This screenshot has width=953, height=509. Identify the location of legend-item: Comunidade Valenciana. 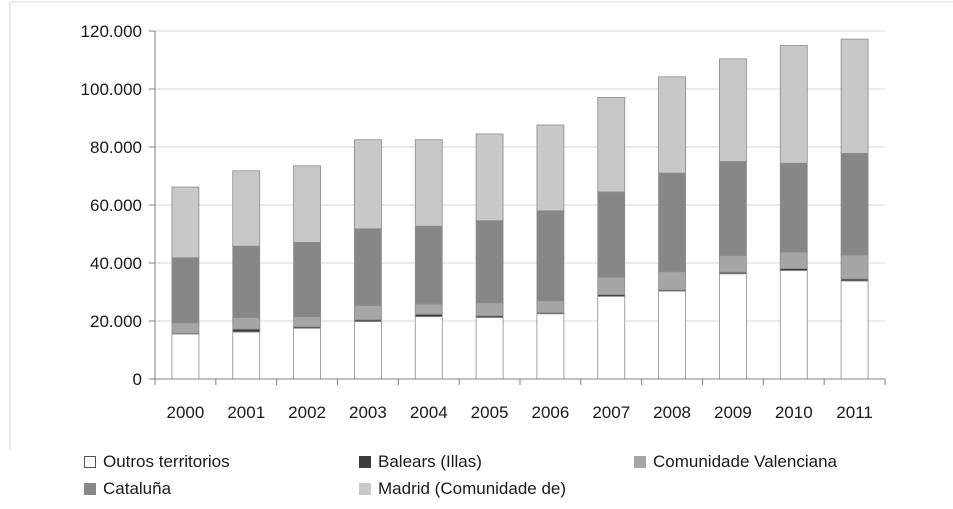
(735, 462).